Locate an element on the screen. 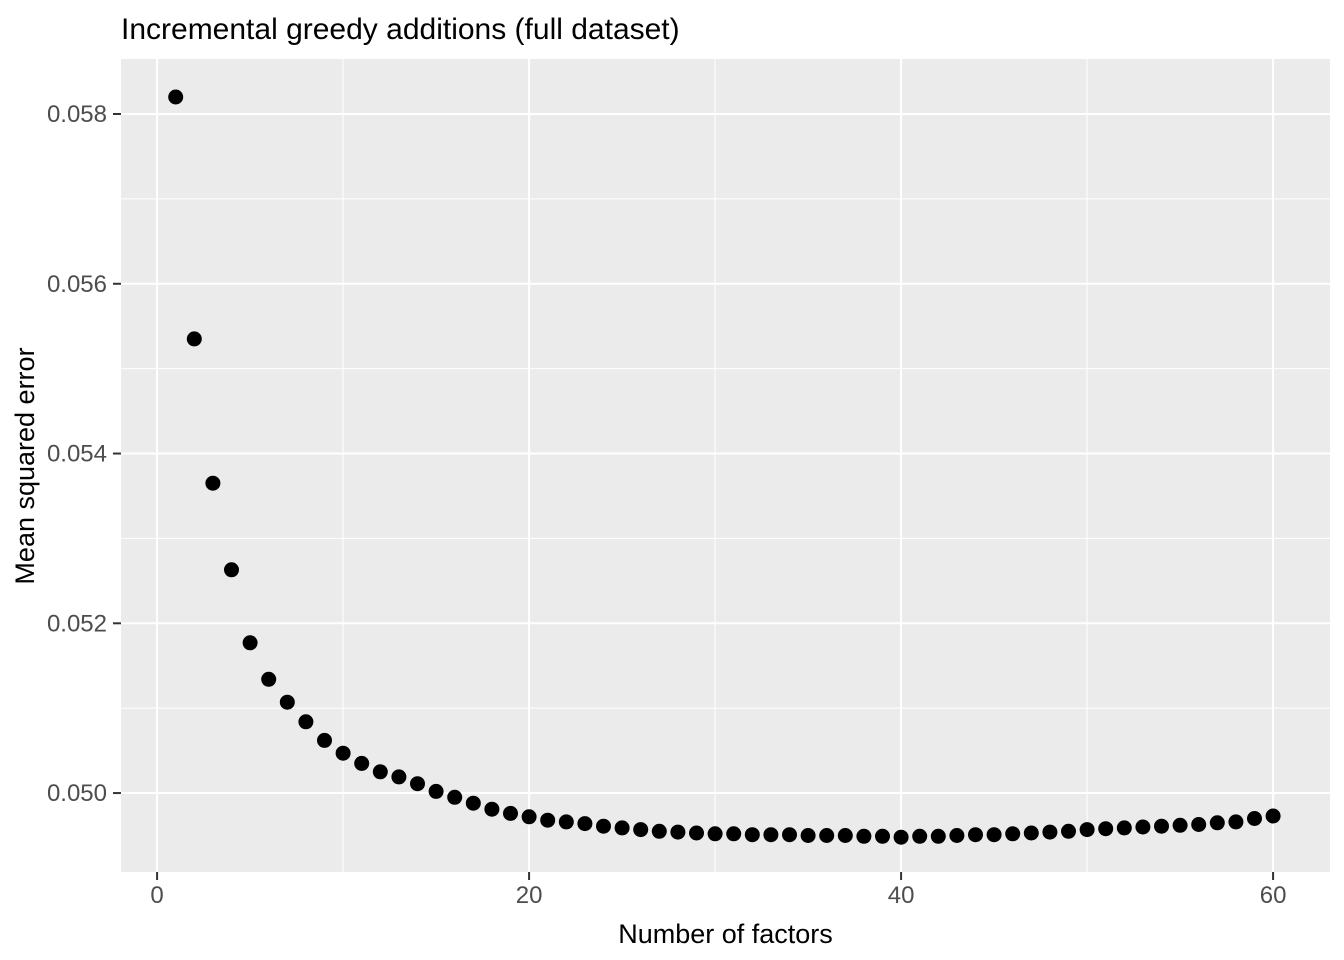  x-tick-label: 60 is located at coordinates (1273, 895).